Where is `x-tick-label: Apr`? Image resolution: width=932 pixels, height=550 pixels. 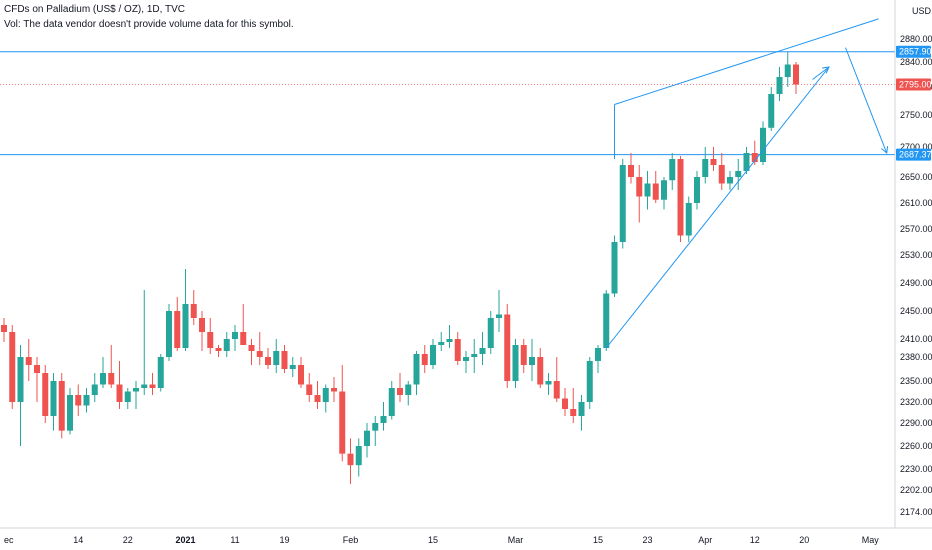
x-tick-label: Apr is located at coordinates (705, 540).